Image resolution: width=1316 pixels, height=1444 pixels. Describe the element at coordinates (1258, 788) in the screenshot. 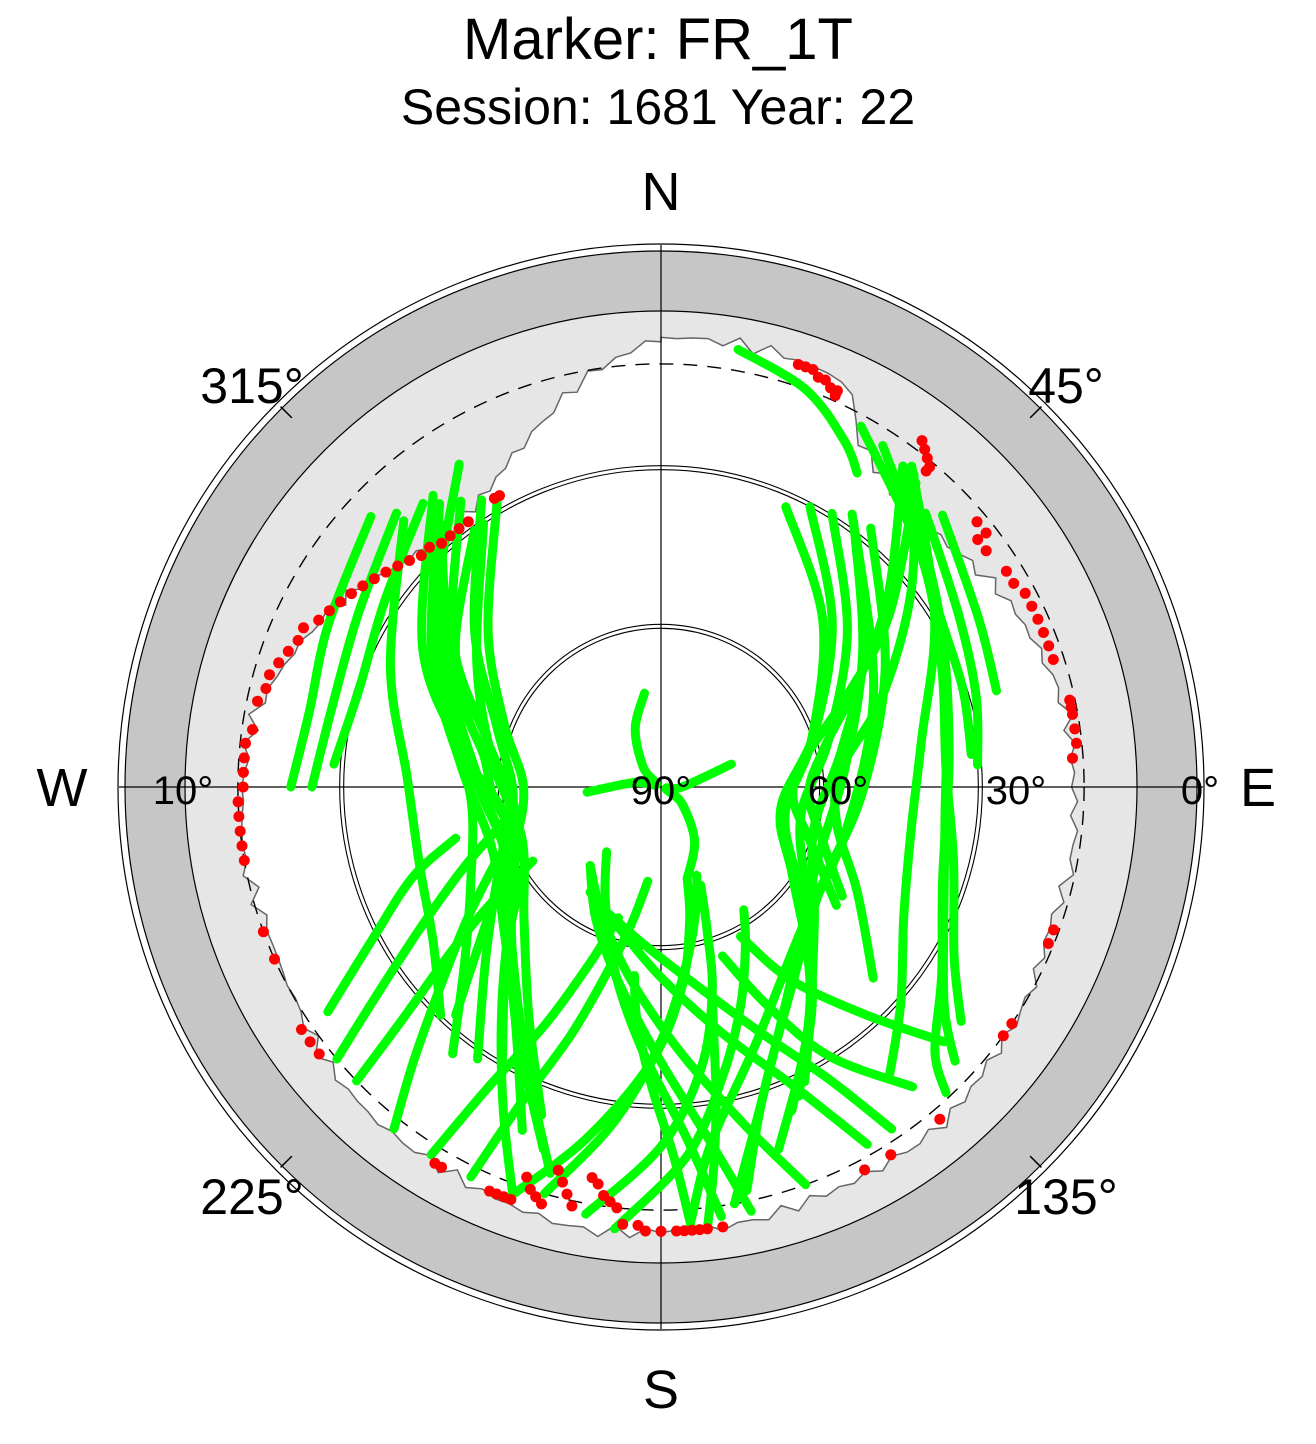

I see `east-label: E` at that location.